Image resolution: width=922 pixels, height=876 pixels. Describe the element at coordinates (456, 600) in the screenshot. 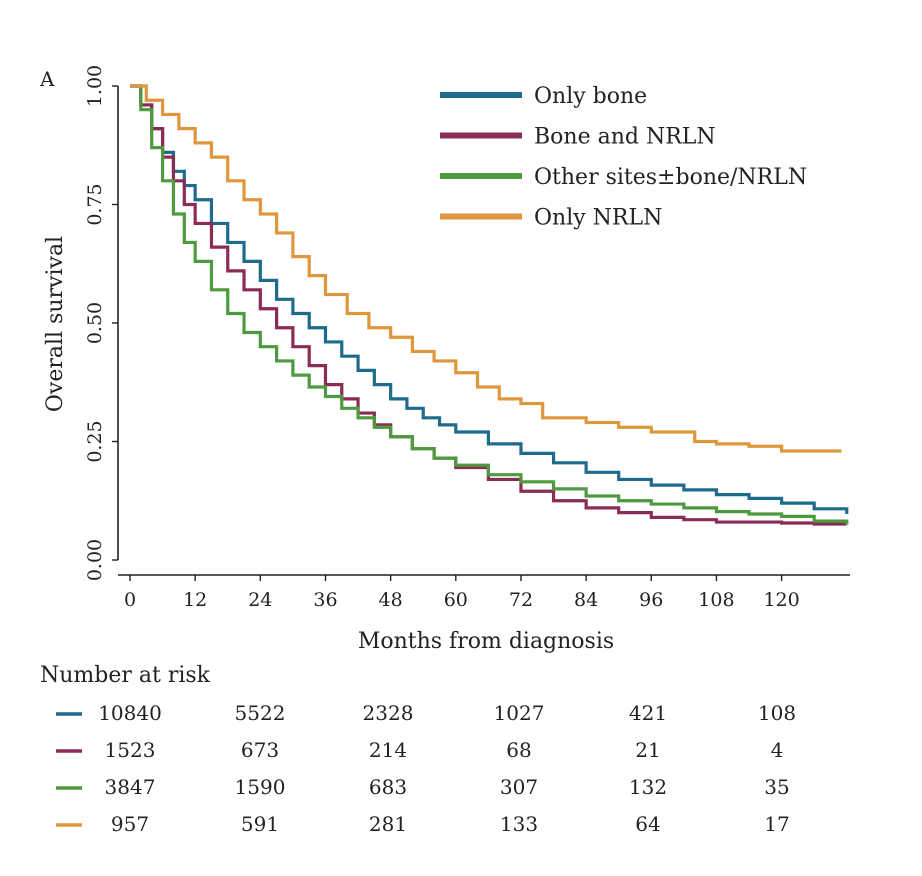

I see `x-tick-label: 60` at that location.